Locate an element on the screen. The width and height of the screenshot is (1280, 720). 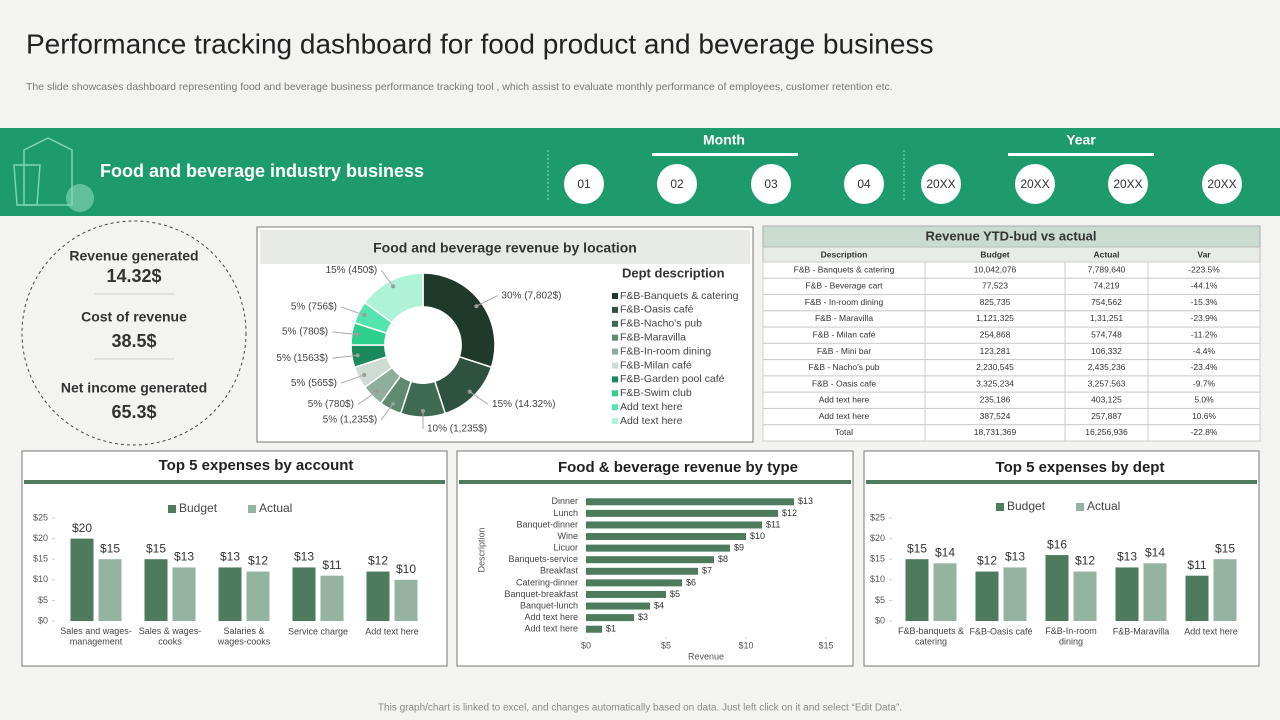
legend-label: F&B-Oasis café is located at coordinates (657, 310).